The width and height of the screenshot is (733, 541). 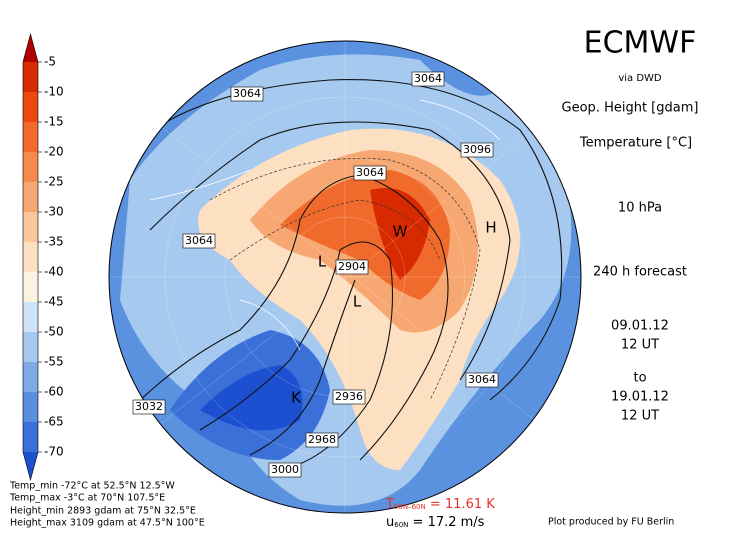 I want to click on contour-label: 3032, so click(x=149, y=406).